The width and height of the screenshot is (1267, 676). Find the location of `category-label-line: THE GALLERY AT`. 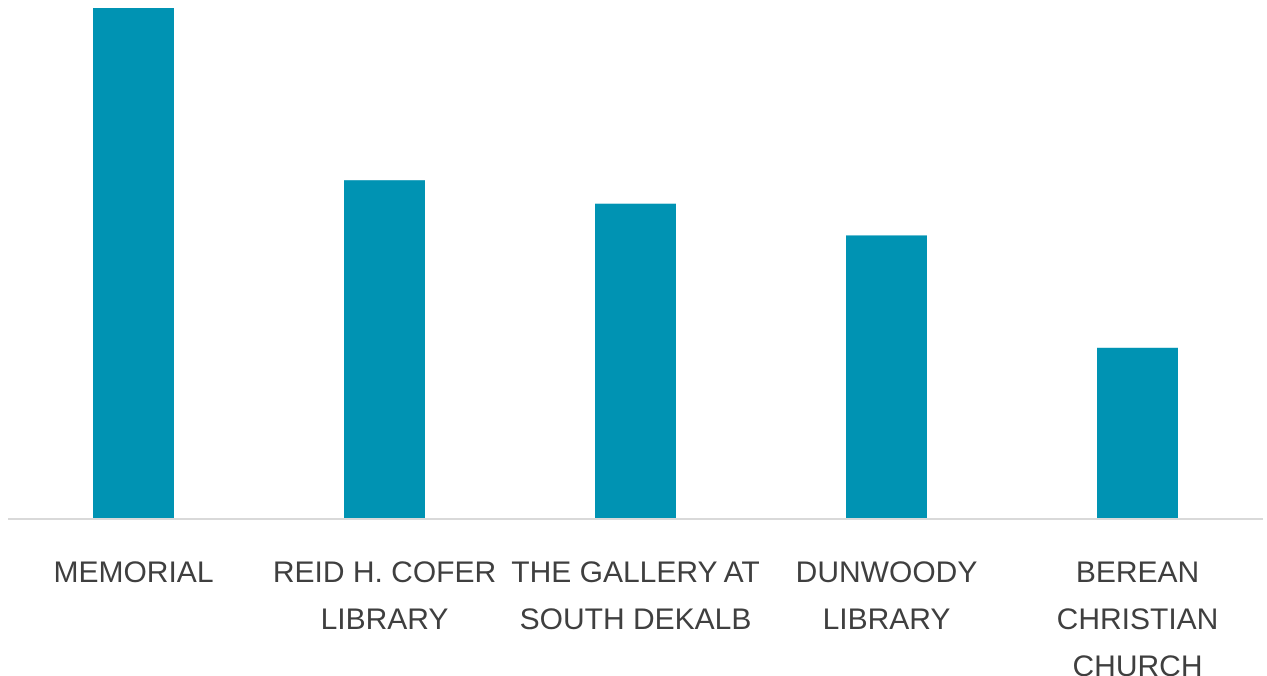

category-label-line: THE GALLERY AT is located at coordinates (635, 572).